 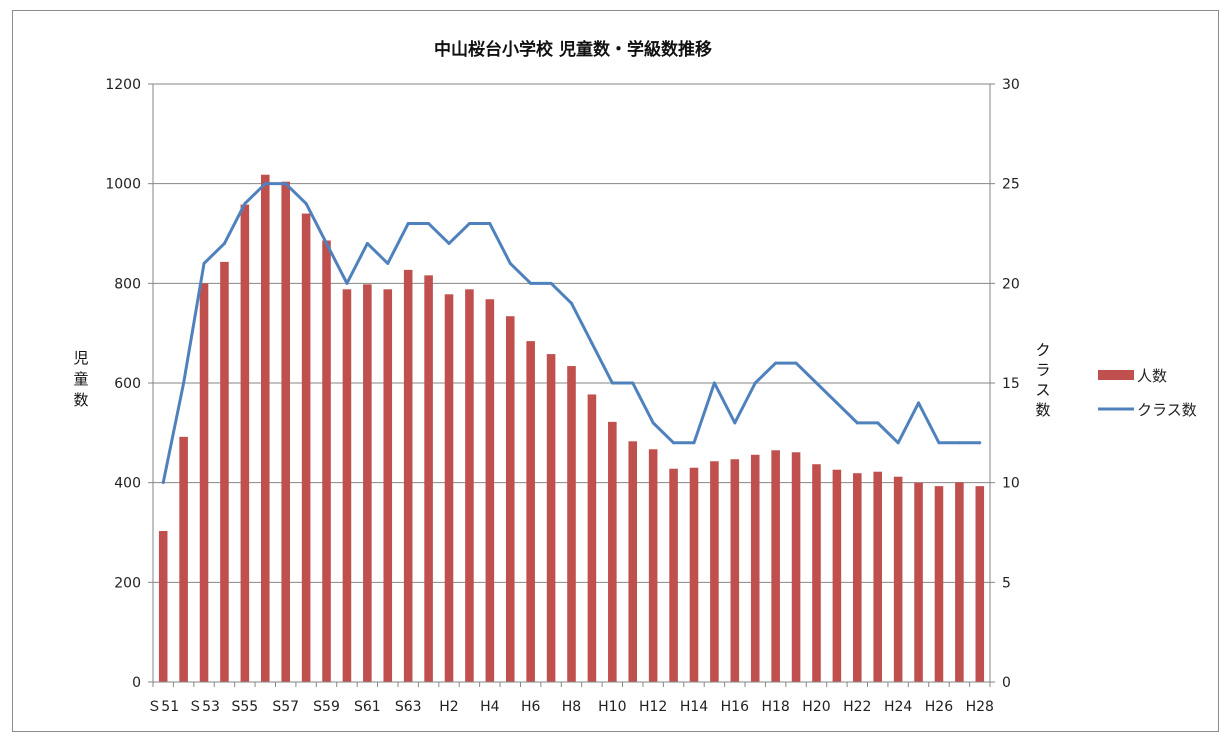 I want to click on bar-H12, so click(x=653, y=565).